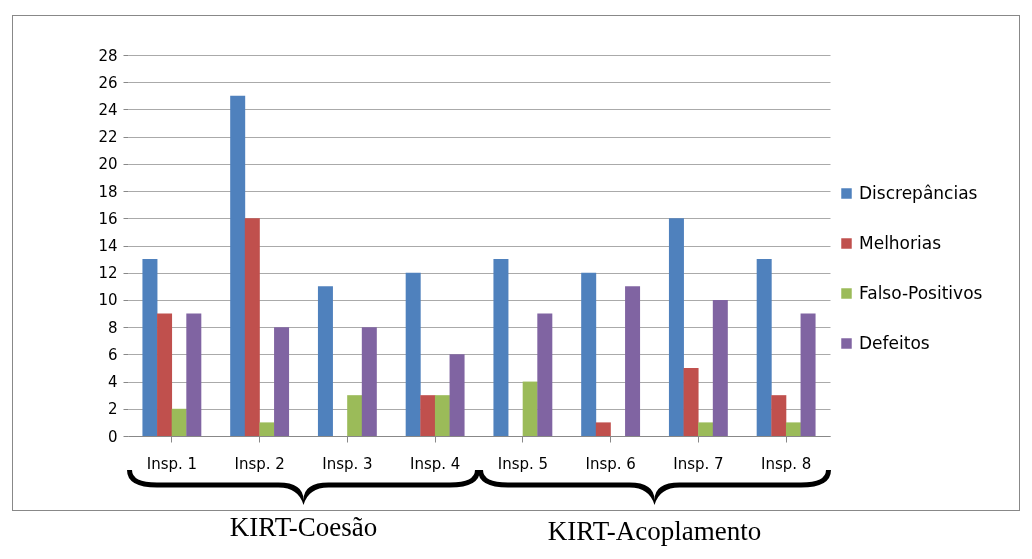 The image size is (1032, 559). I want to click on y-tick-label: 2, so click(112, 409).